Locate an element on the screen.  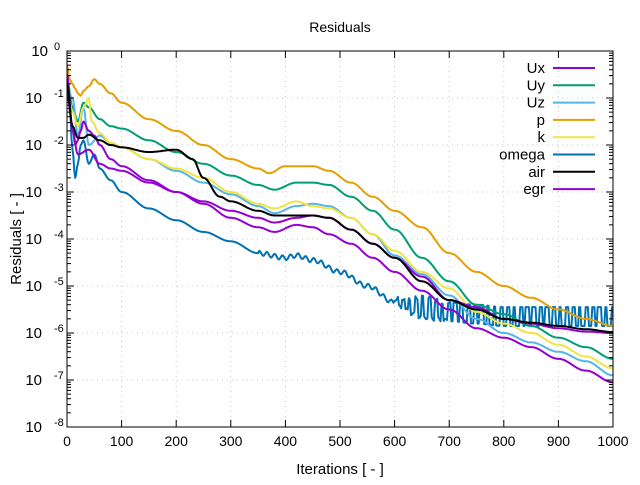
x-tick-label: 400 is located at coordinates (286, 441).